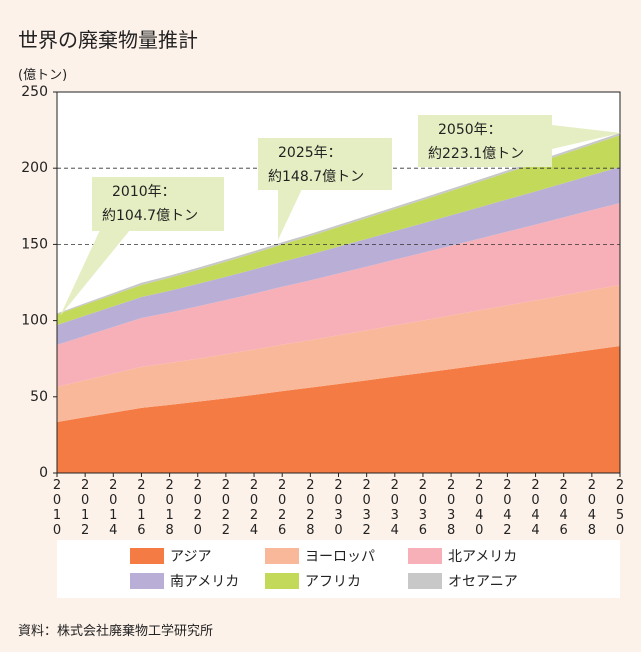 This screenshot has height=652, width=641. Describe the element at coordinates (338, 508) in the screenshot. I see `x-tick-label: 2030` at that location.